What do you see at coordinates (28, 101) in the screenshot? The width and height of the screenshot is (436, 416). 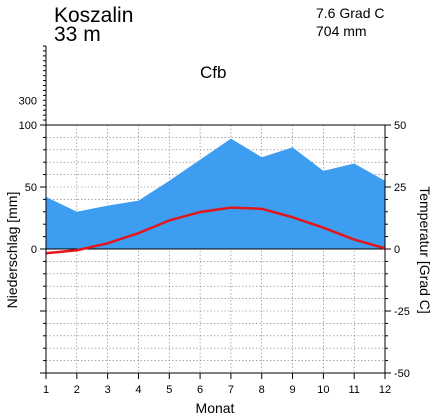 I see `upper-tick-label: 300` at bounding box center [28, 101].